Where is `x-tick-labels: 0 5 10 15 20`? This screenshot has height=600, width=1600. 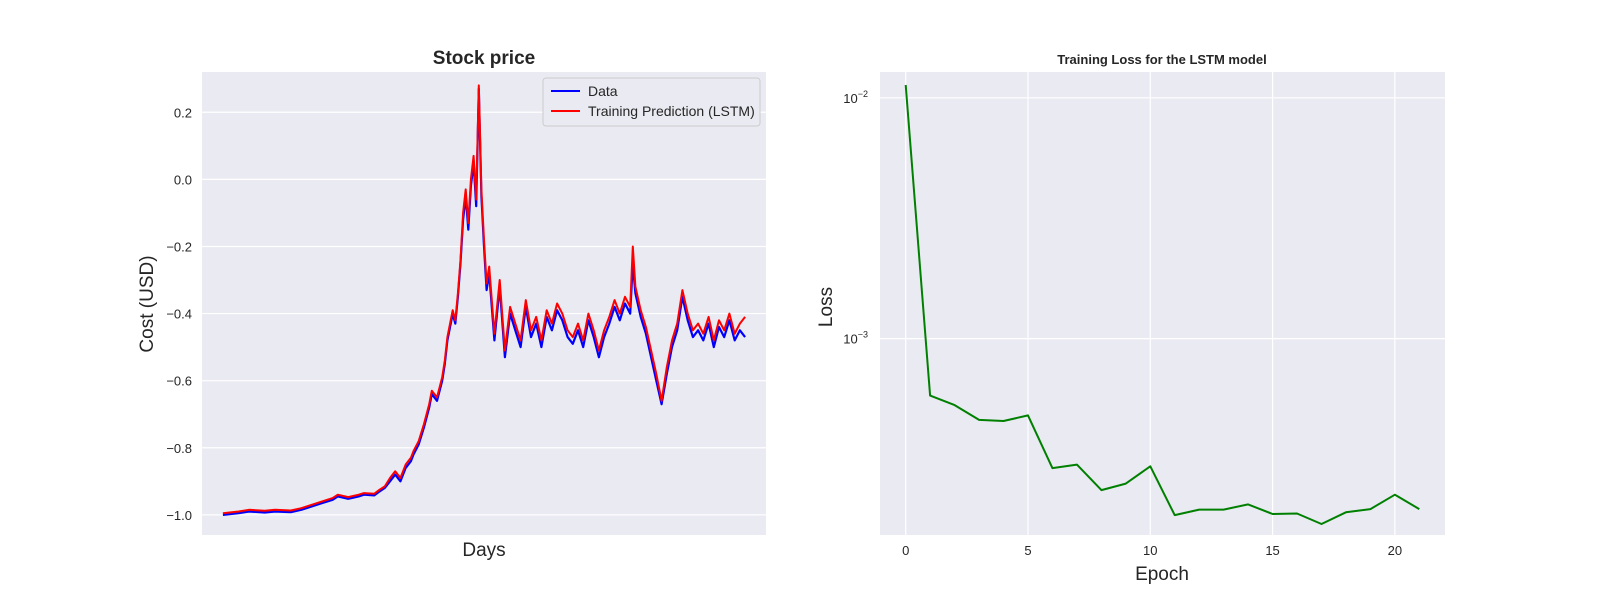 x-tick-labels: 0 5 10 15 20 is located at coordinates (1152, 550).